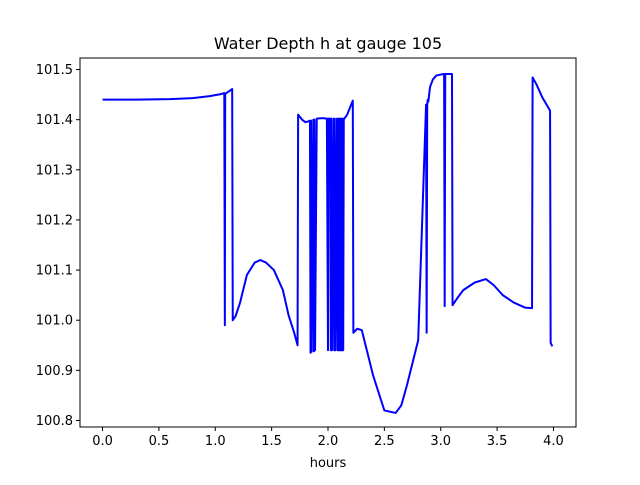 The height and width of the screenshot is (485, 640). What do you see at coordinates (159, 441) in the screenshot?
I see `x-tick-label: 0.5` at bounding box center [159, 441].